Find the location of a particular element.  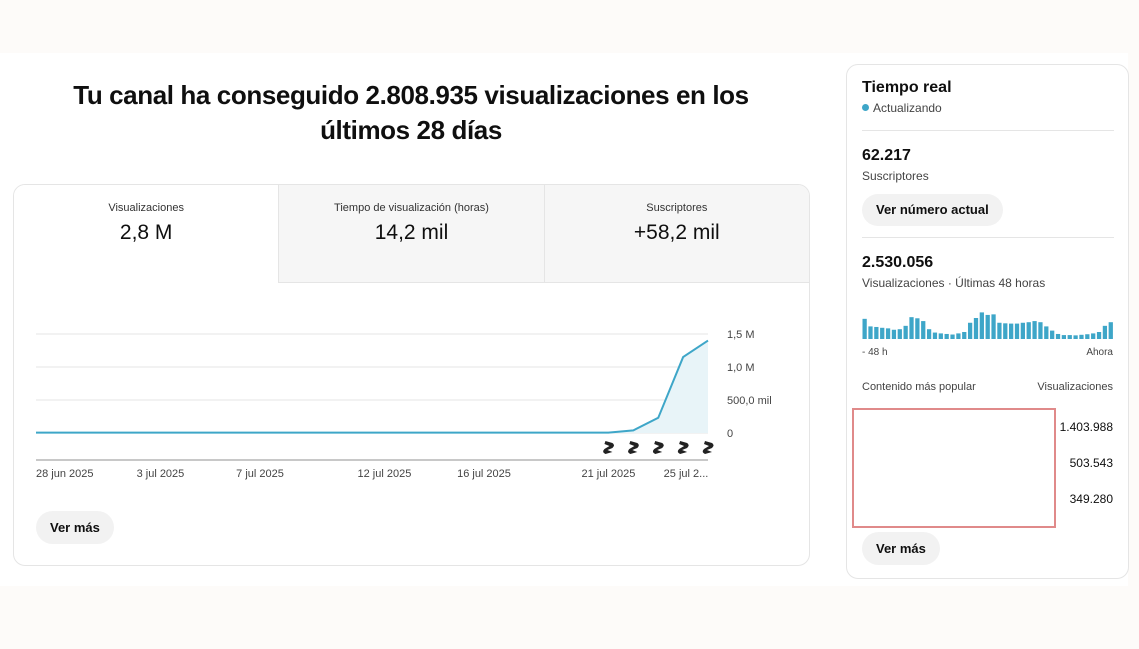

axis-start-label: - 48 h is located at coordinates (875, 352).